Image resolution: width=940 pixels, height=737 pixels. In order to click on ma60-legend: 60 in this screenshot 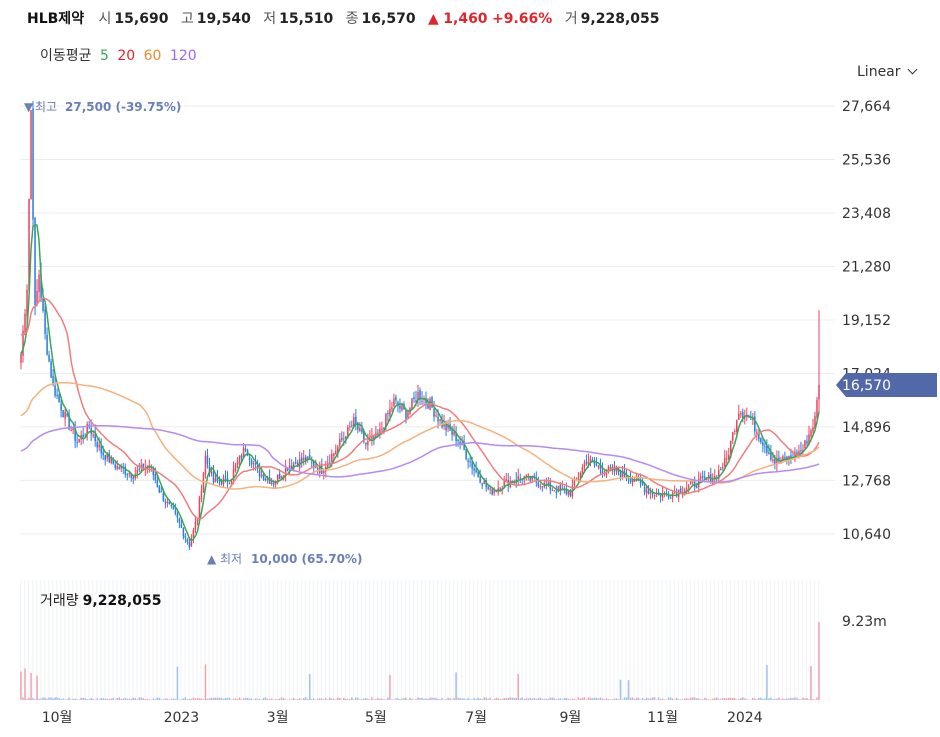, I will do `click(152, 56)`.